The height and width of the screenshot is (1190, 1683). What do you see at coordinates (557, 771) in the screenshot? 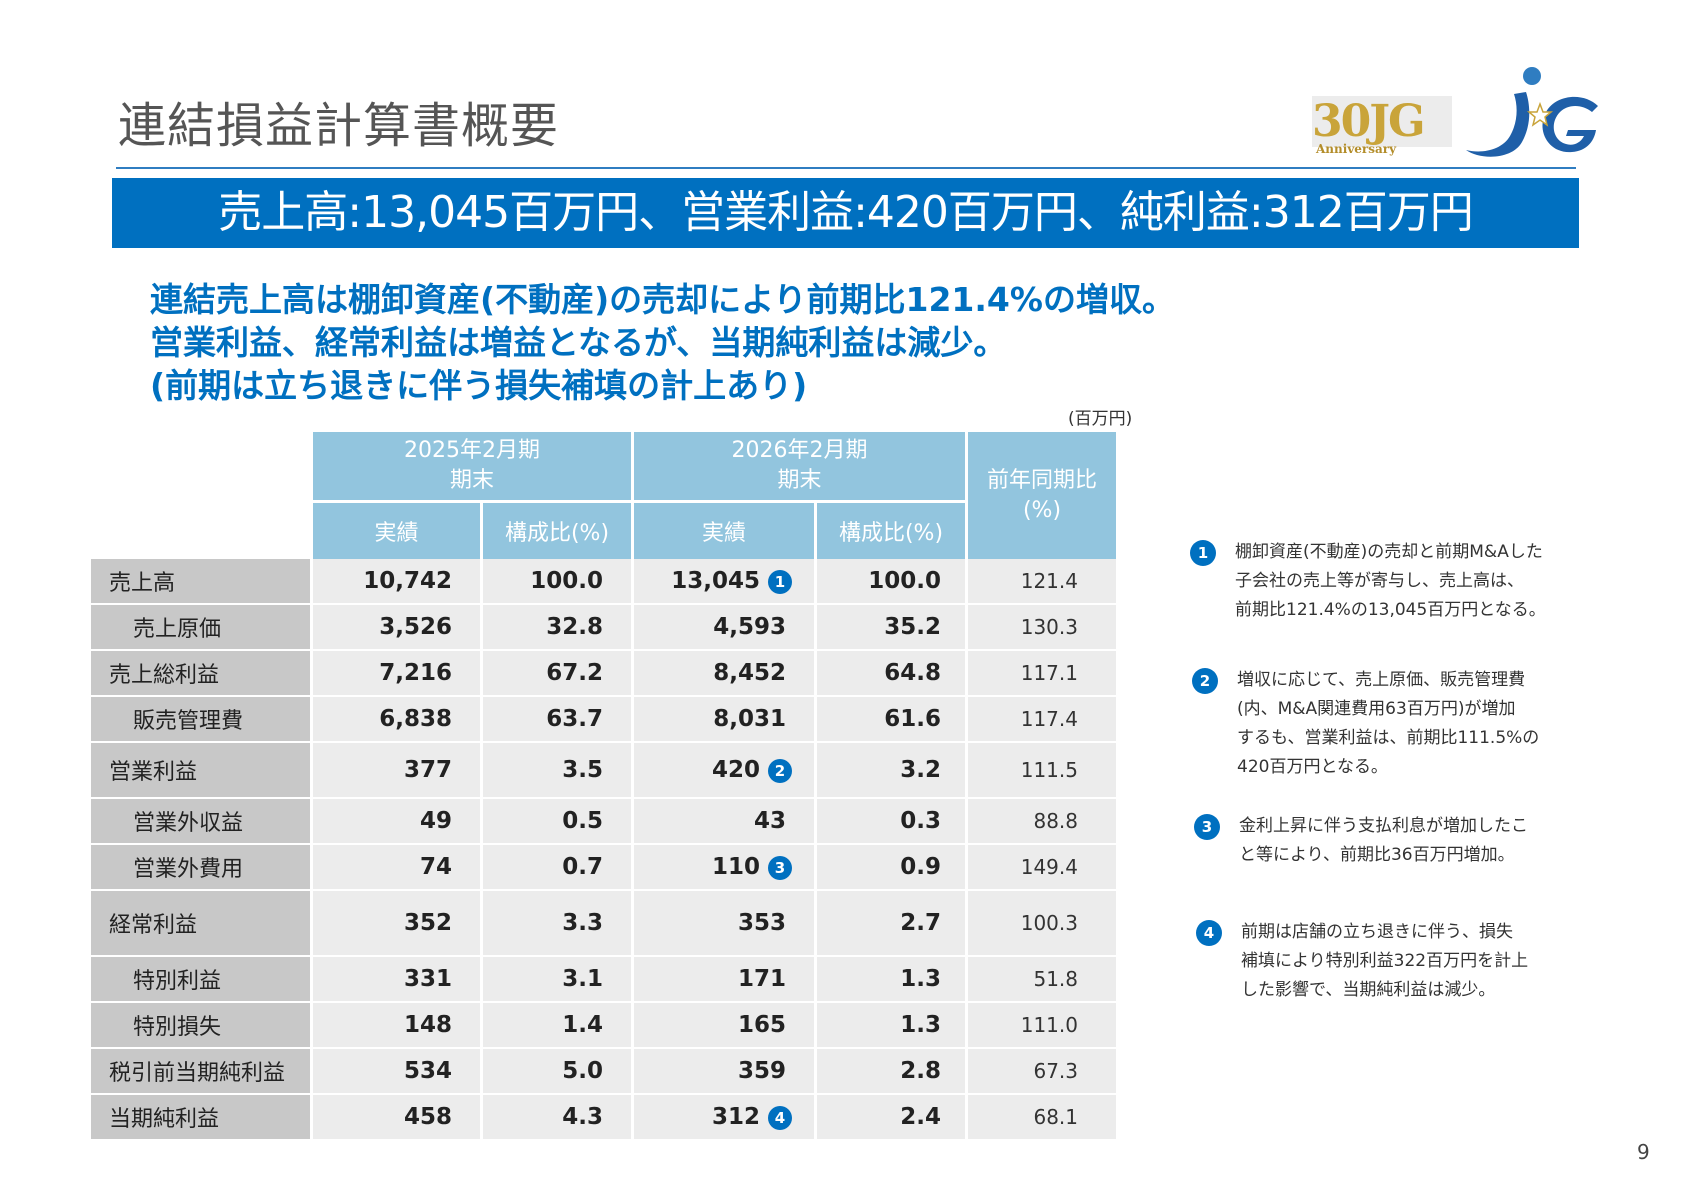
I see `ratio-2025-cell: 3.5` at bounding box center [557, 771].